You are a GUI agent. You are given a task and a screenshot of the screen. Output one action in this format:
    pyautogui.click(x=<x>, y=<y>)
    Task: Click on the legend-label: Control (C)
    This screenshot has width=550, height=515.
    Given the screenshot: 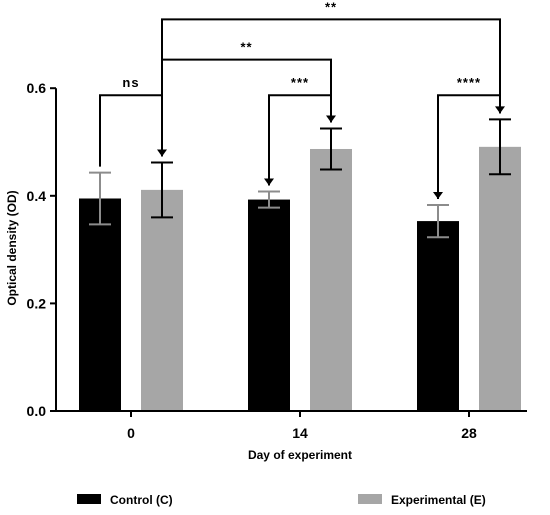 What is the action you would take?
    pyautogui.click(x=141, y=500)
    